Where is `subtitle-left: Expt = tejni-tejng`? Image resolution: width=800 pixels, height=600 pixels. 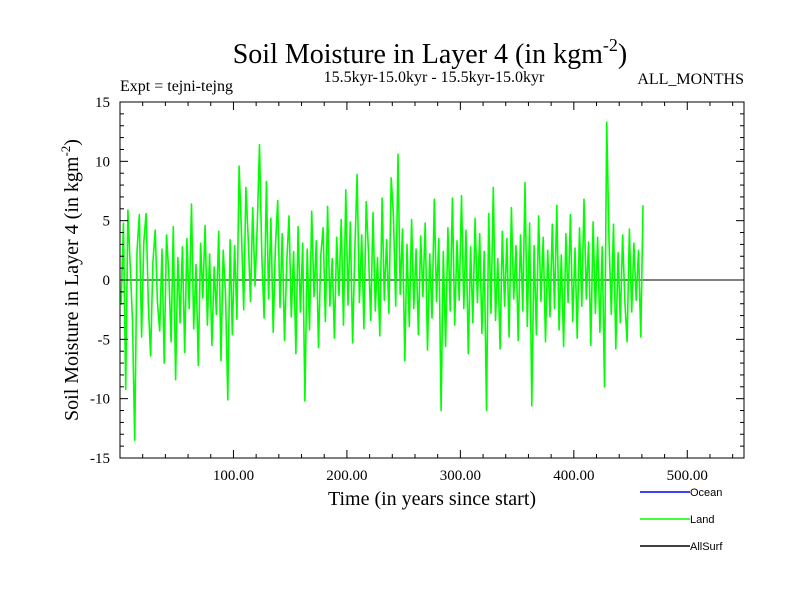
subtitle-left: Expt = tejni-tejng is located at coordinates (176, 86).